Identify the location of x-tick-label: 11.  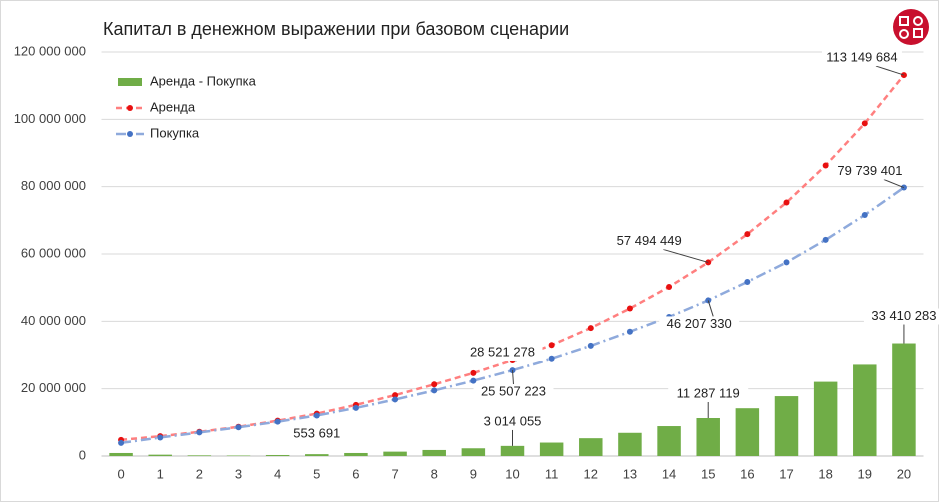
(552, 473).